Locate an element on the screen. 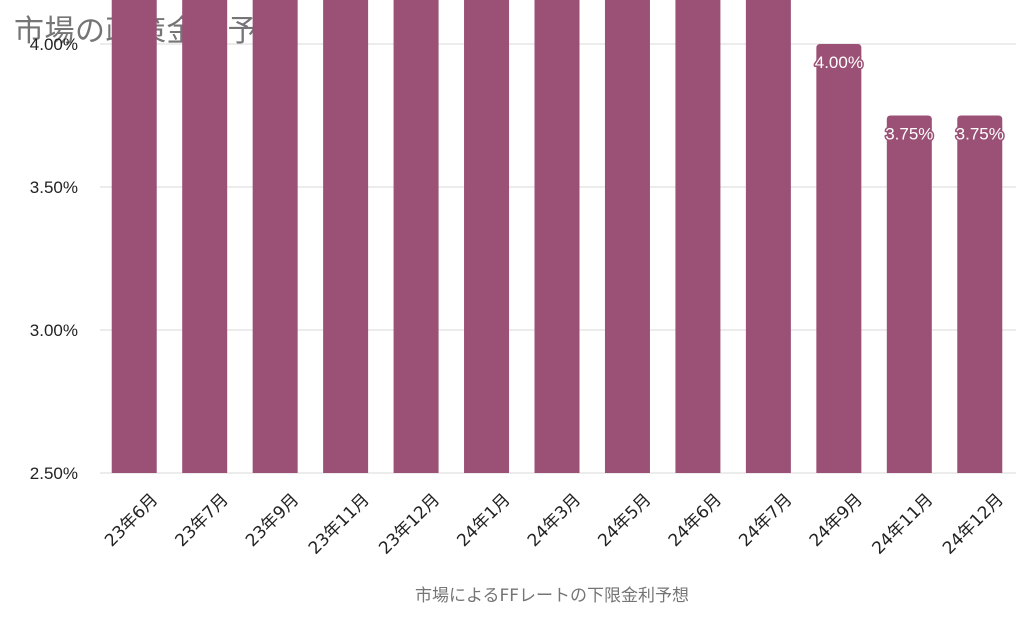 The width and height of the screenshot is (1024, 621). x-tick-label: 24年1月 is located at coordinates (483, 520).